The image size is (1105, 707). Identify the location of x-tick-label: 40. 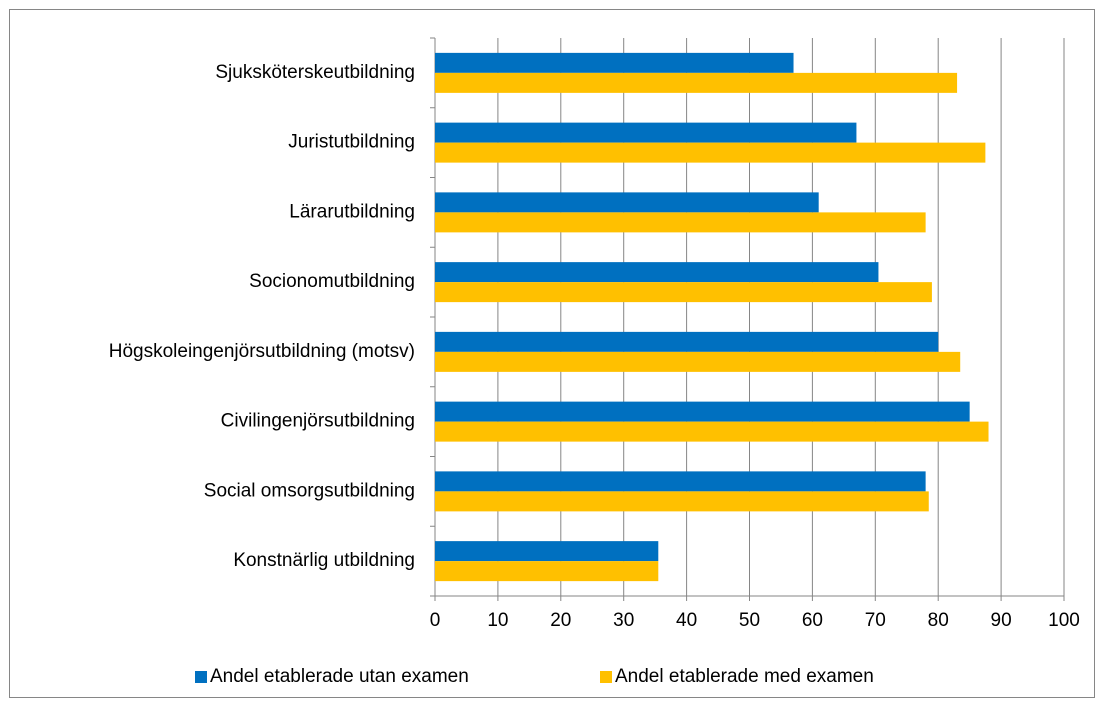
(686, 620).